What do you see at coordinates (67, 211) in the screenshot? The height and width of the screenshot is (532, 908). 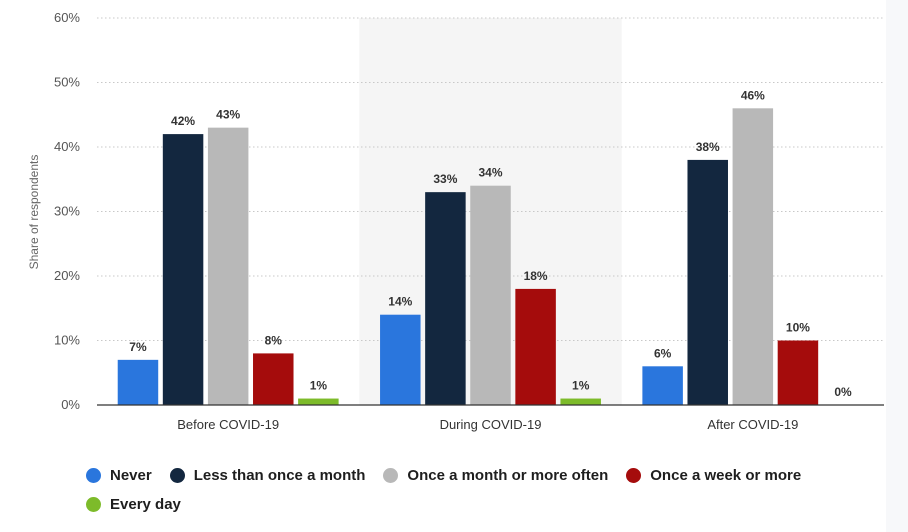 I see `y-tick-label: 30%` at bounding box center [67, 211].